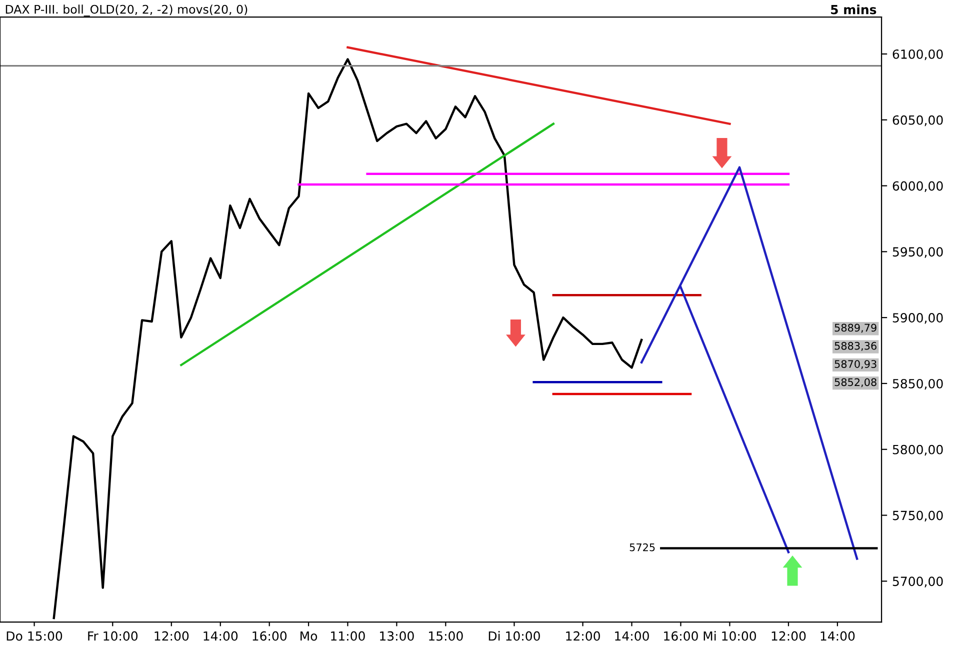  Describe the element at coordinates (855, 365) in the screenshot. I see `annotation: 5870,93` at that location.